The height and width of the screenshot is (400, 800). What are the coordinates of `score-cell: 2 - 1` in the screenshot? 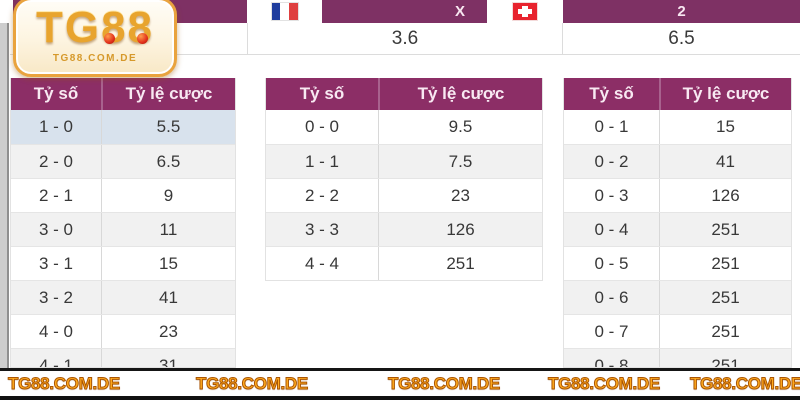 It's located at (56, 195).